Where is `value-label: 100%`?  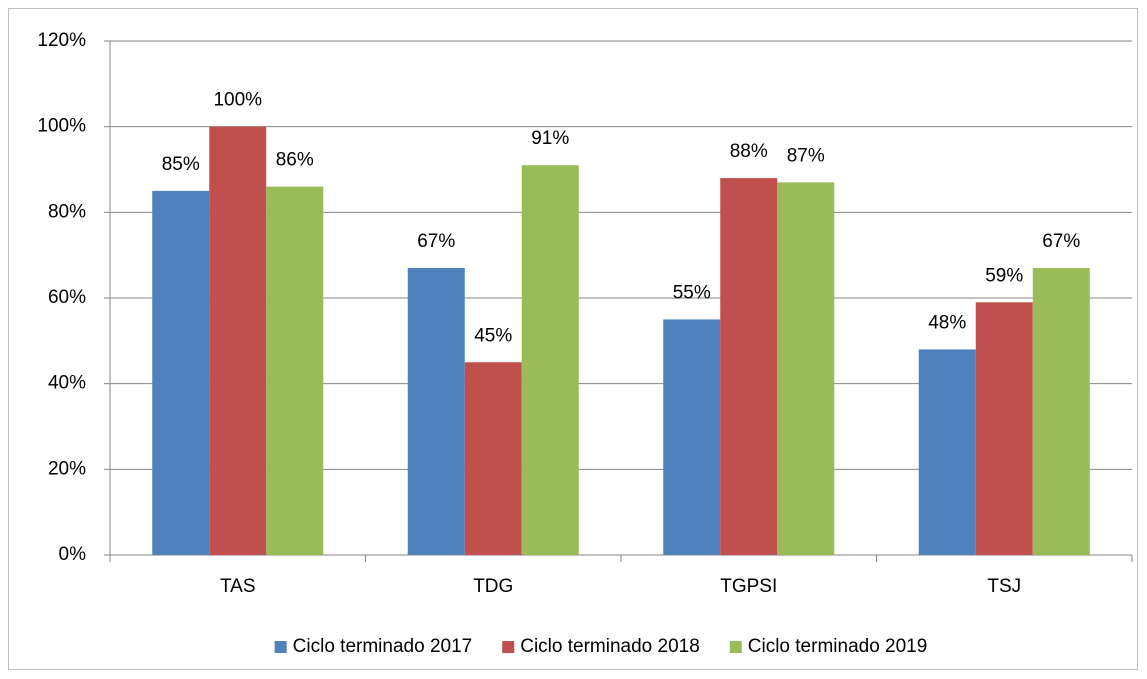
value-label: 100% is located at coordinates (237, 100).